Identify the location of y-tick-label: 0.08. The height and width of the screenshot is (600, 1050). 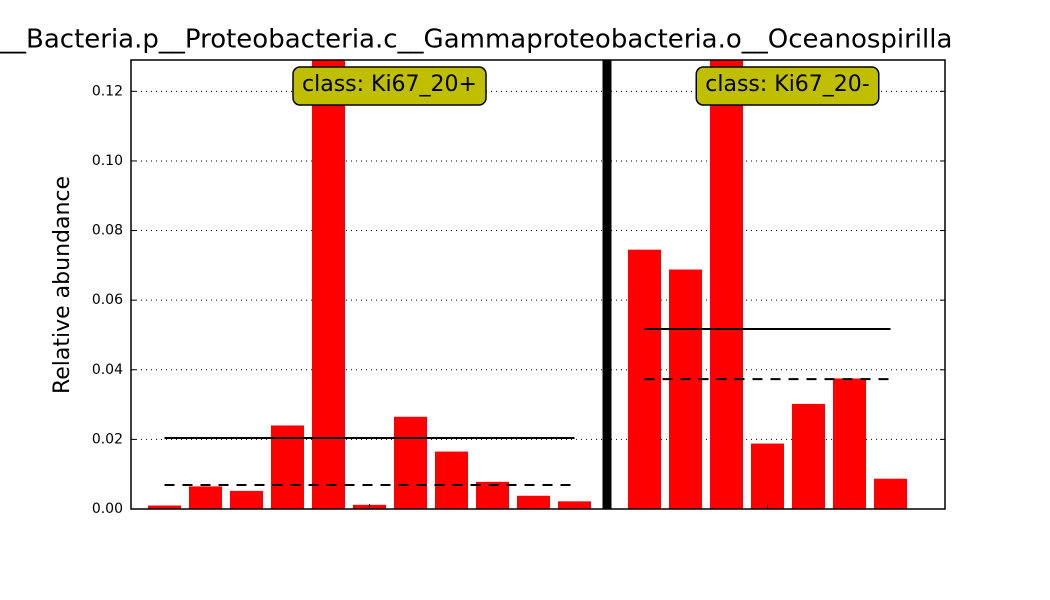
(107, 231).